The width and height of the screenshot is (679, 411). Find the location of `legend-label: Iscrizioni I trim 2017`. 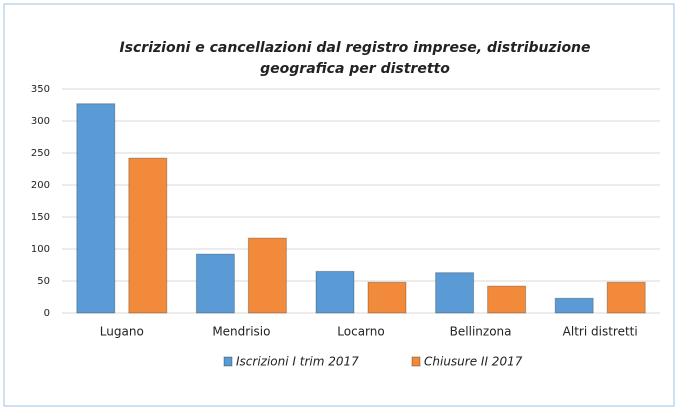

legend-label: Iscrizioni I trim 2017 is located at coordinates (297, 362).